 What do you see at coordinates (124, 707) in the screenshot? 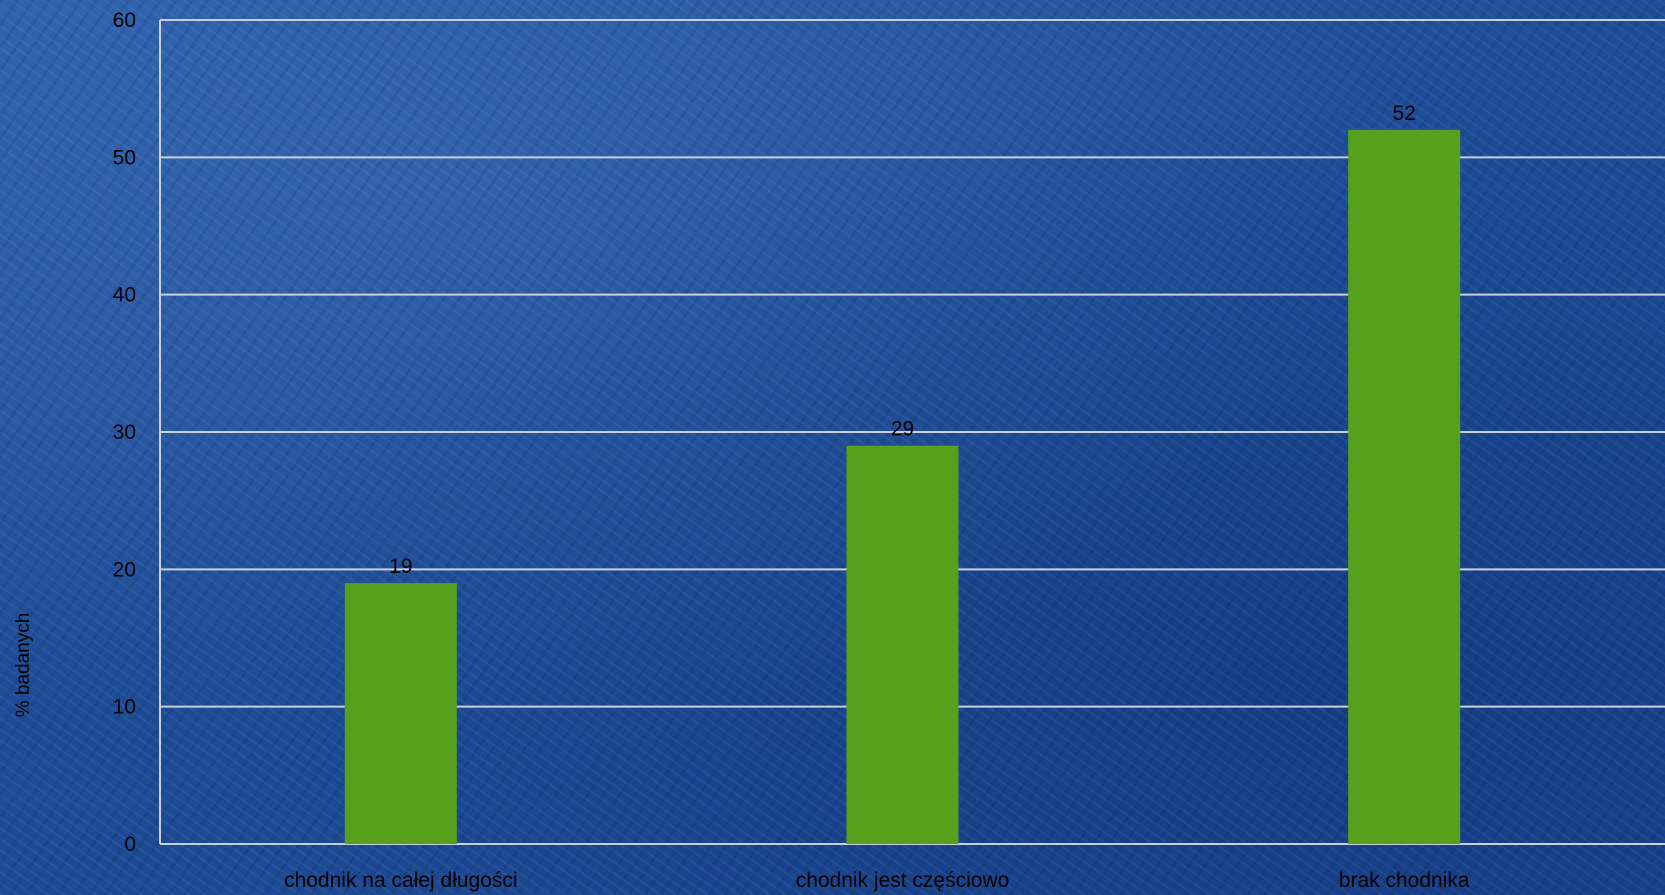
I see `y-tick-label: 10` at bounding box center [124, 707].